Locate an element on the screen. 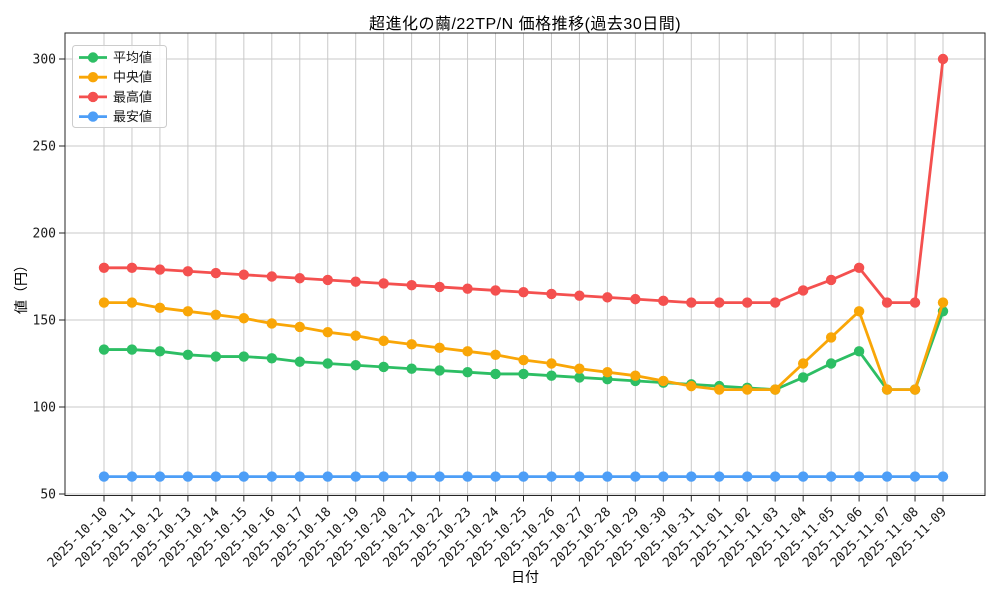 This screenshot has height=600, width=1000. y-tick-label: 300 is located at coordinates (44, 60).